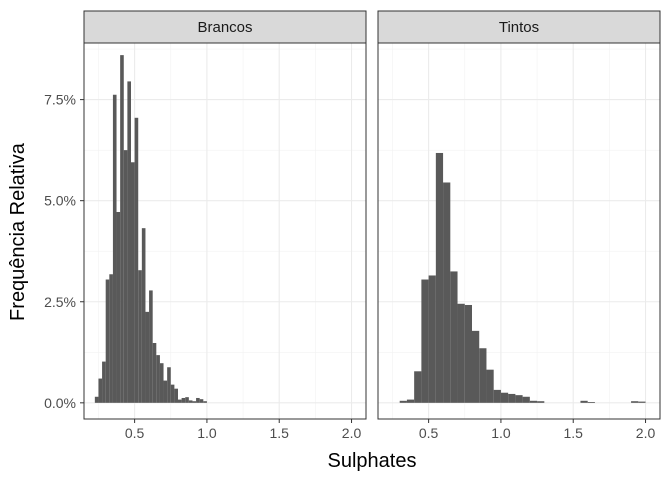  Describe the element at coordinates (18, 231) in the screenshot. I see `y-axis-title: Frequência Relativa` at that location.